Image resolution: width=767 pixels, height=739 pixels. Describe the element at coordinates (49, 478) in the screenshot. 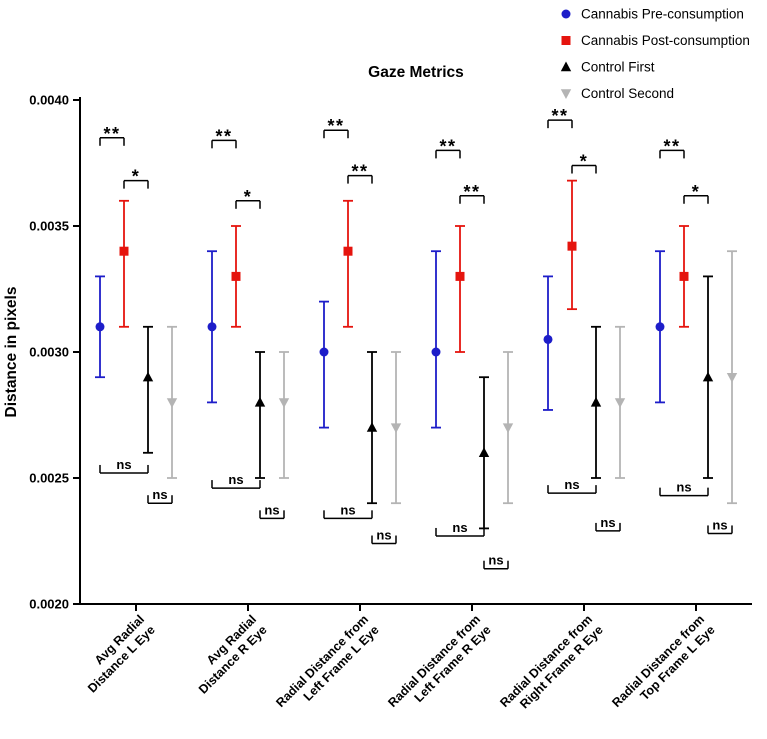

I see `y-tick-label: 0.0025` at that location.